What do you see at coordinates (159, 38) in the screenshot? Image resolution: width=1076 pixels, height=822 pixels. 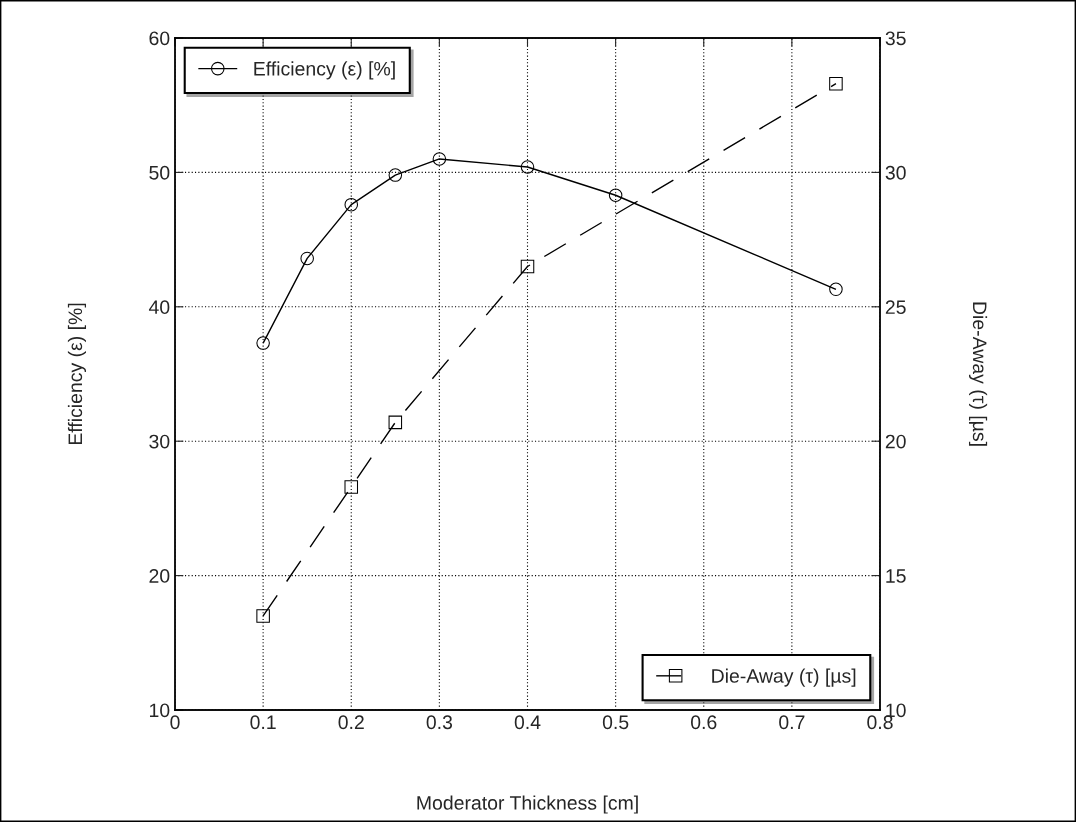 I see `y-tick-label: 60` at bounding box center [159, 38].